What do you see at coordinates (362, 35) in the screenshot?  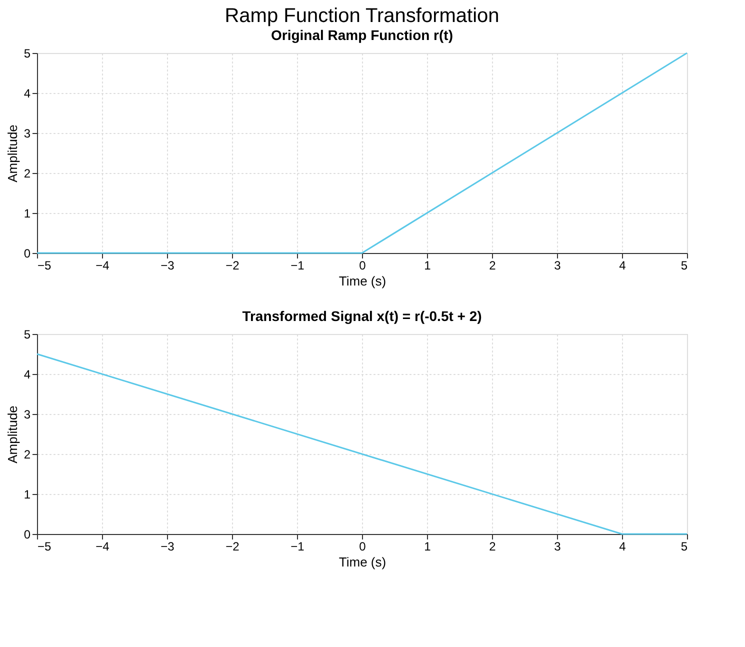 I see `chart-subtitle: Original Ramp Function r(t)` at bounding box center [362, 35].